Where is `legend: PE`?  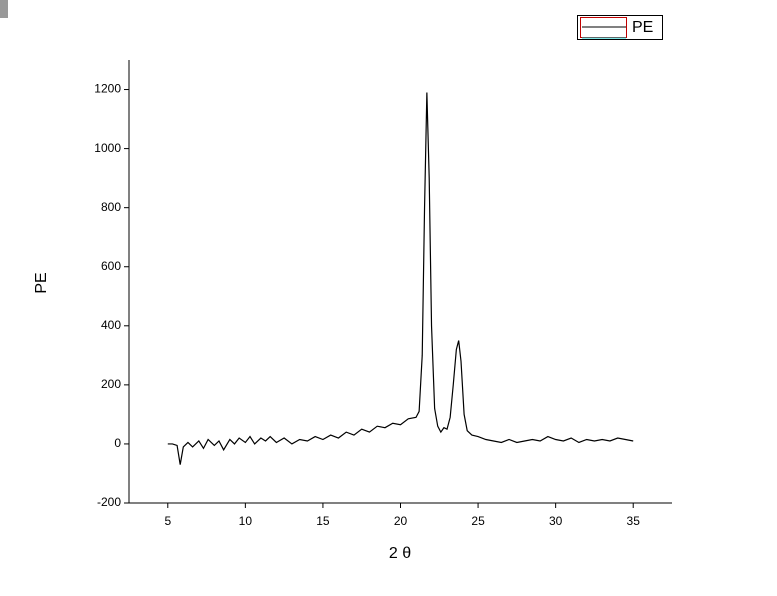 legend: PE is located at coordinates (620, 27).